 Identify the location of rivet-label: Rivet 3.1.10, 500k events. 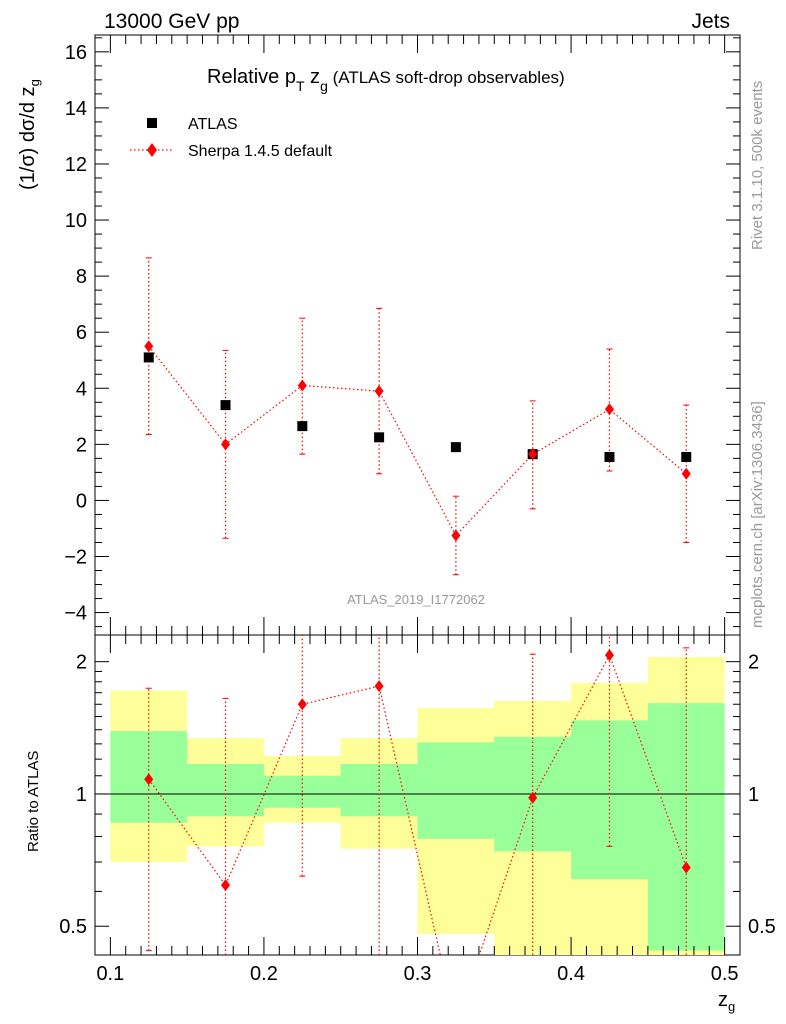
(757, 165).